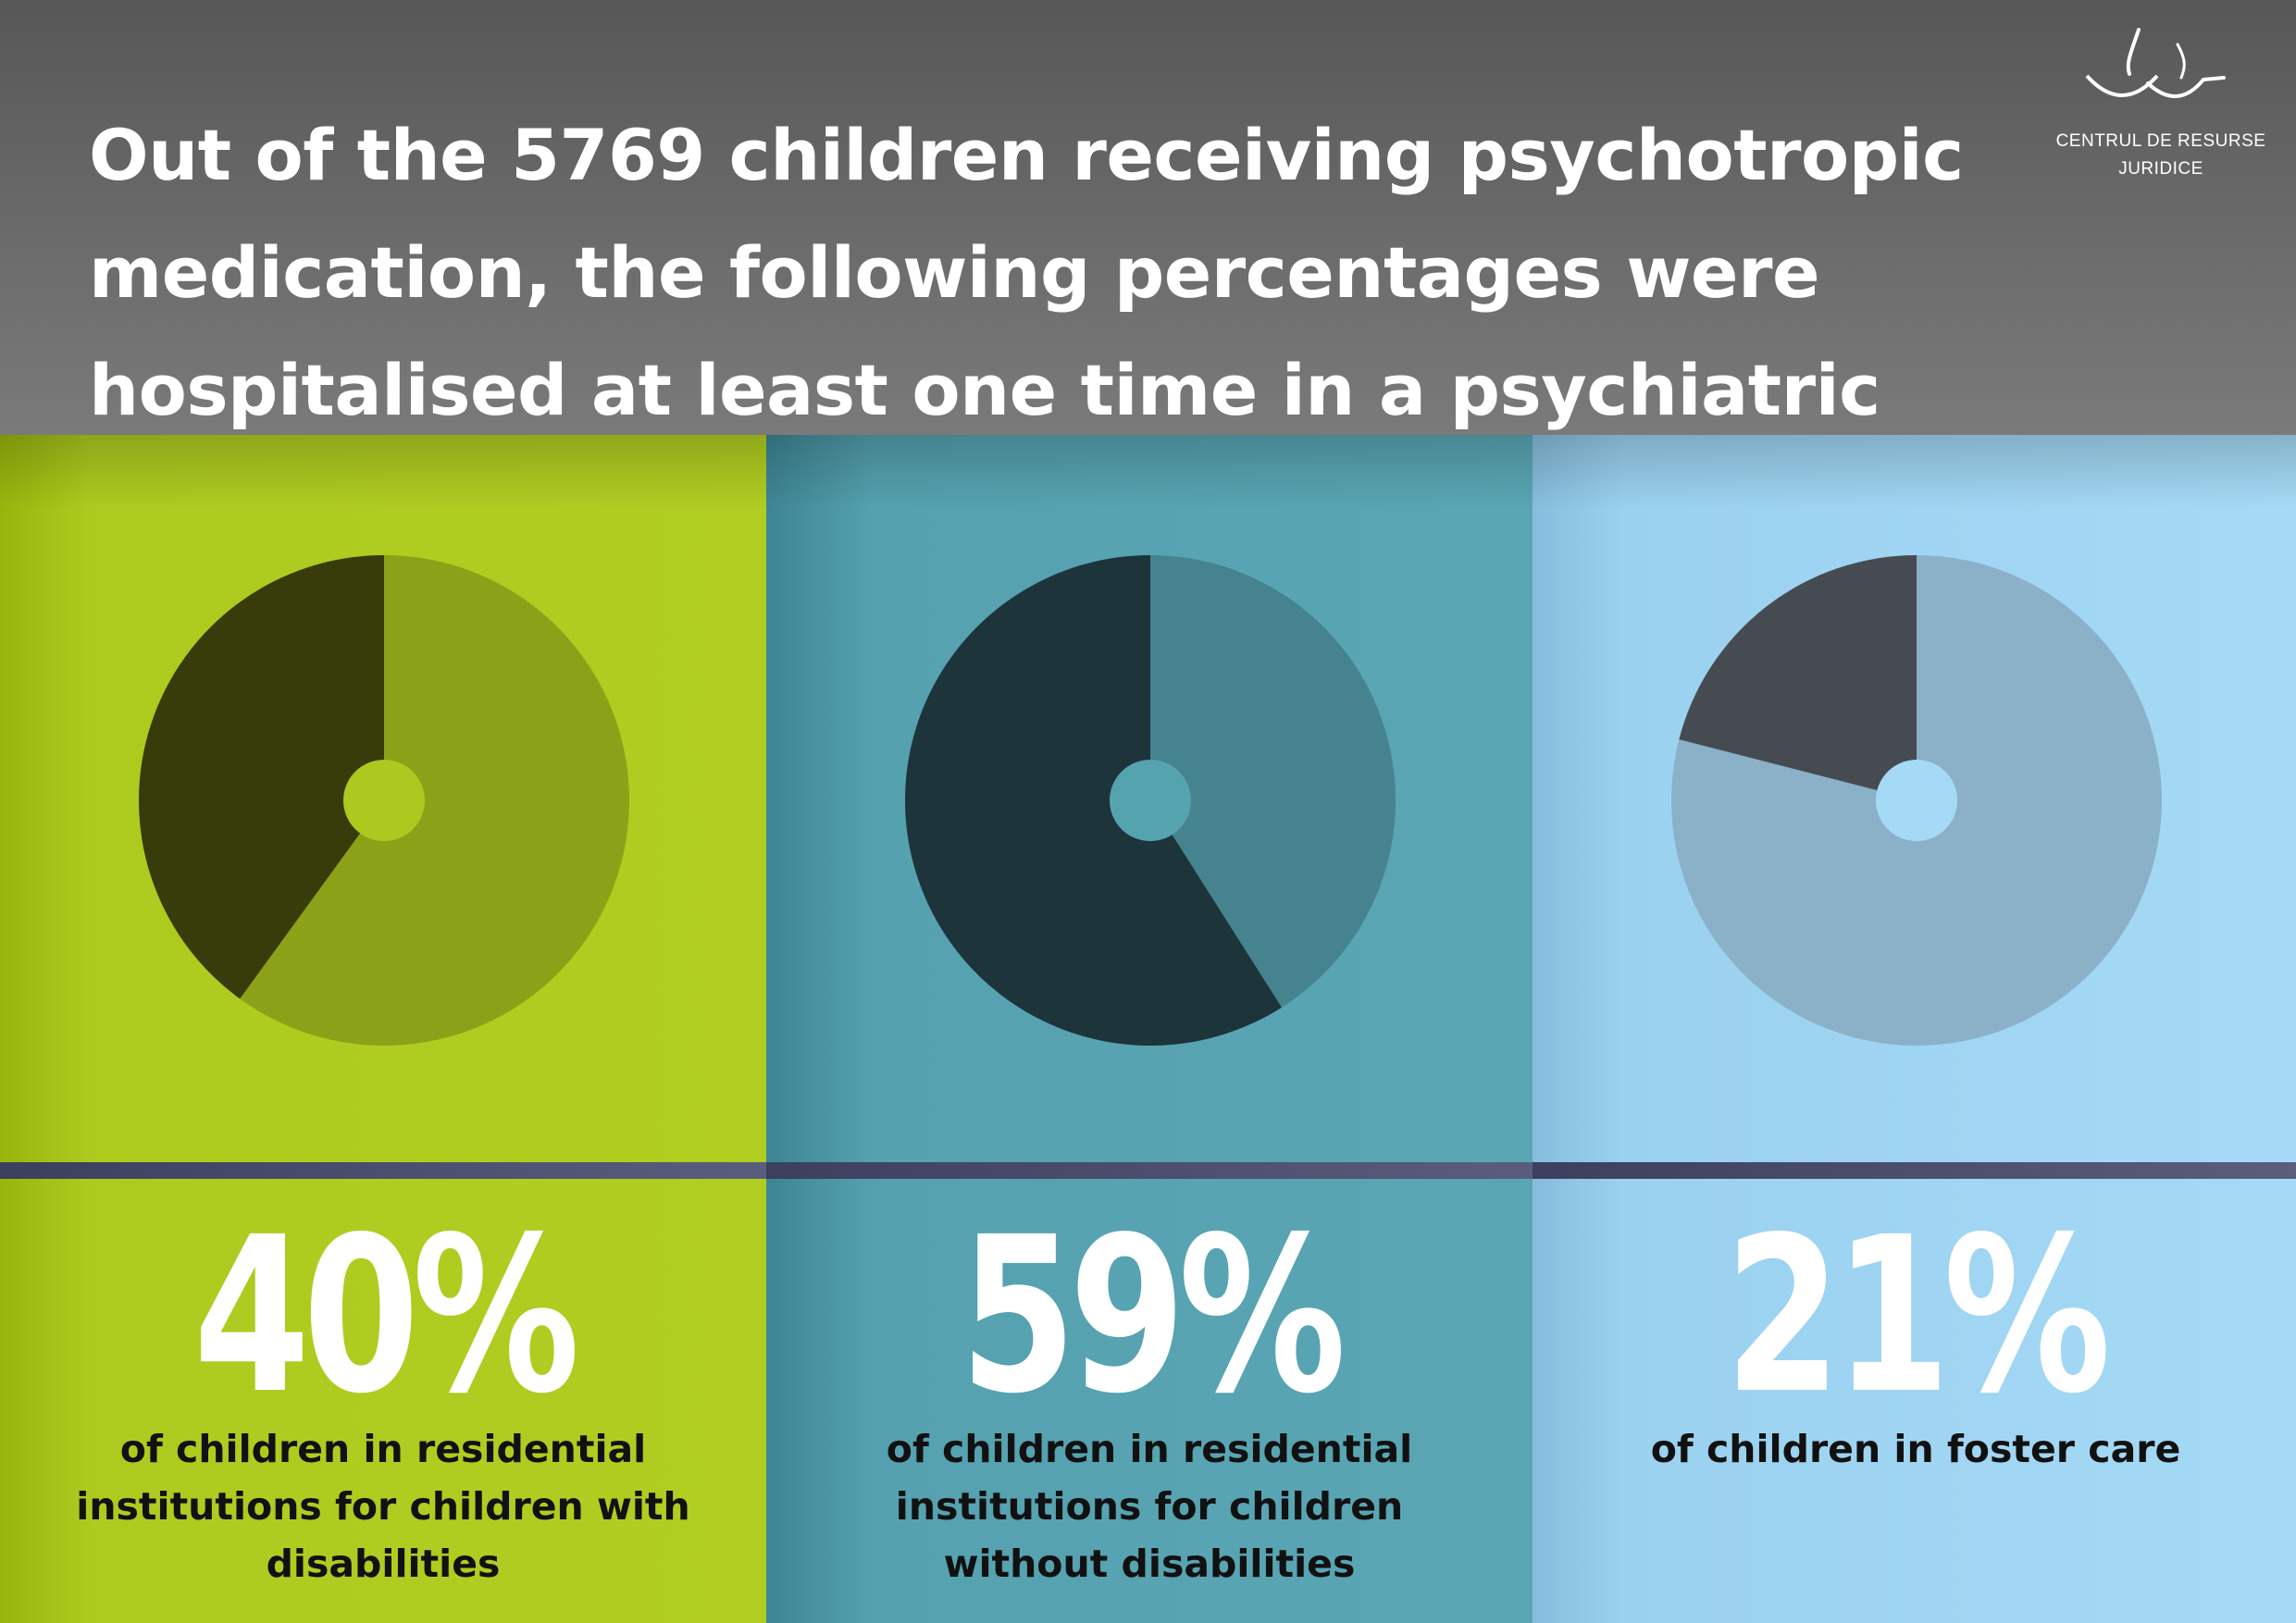 The image size is (2296, 1623). Describe the element at coordinates (1918, 1316) in the screenshot. I see `percentage-value: 21%` at that location.